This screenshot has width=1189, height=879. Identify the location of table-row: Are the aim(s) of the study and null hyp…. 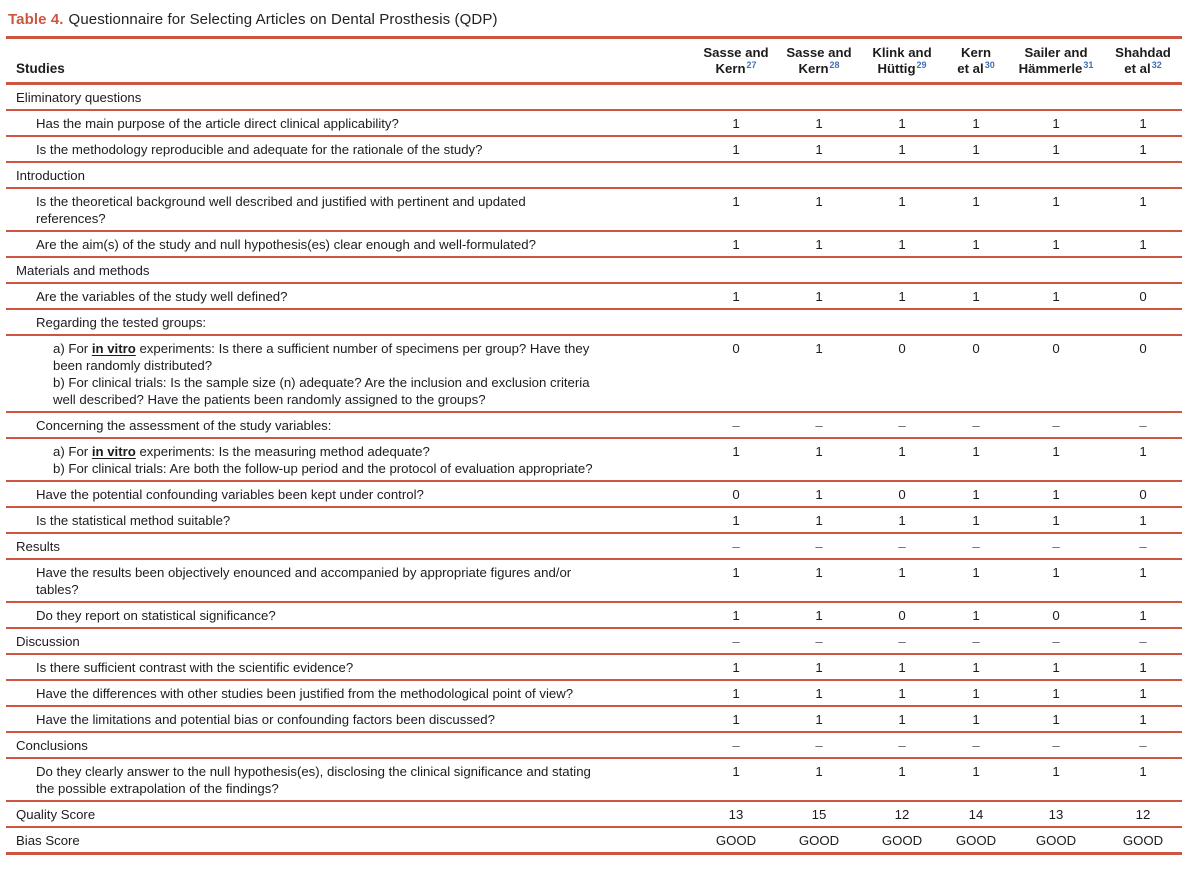
(594, 243).